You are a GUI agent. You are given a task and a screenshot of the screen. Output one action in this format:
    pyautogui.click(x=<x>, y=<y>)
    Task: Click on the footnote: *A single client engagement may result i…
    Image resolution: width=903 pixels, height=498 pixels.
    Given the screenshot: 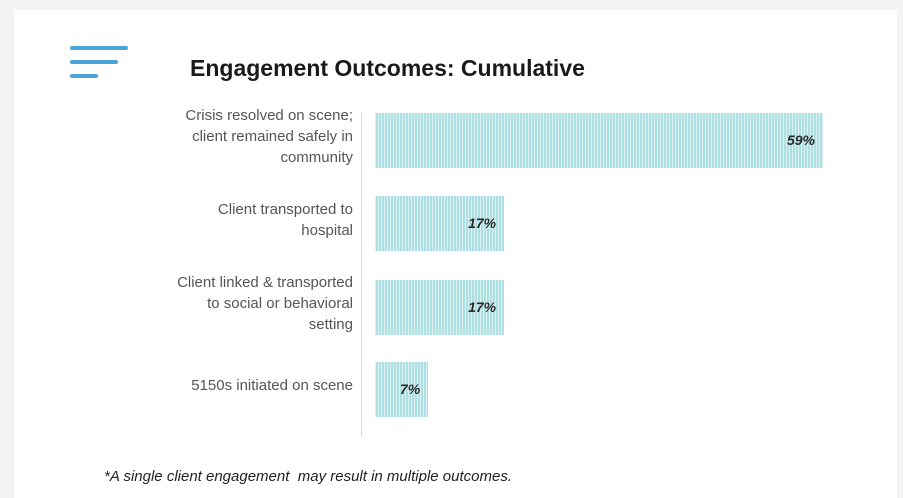 What is the action you would take?
    pyautogui.click(x=308, y=476)
    